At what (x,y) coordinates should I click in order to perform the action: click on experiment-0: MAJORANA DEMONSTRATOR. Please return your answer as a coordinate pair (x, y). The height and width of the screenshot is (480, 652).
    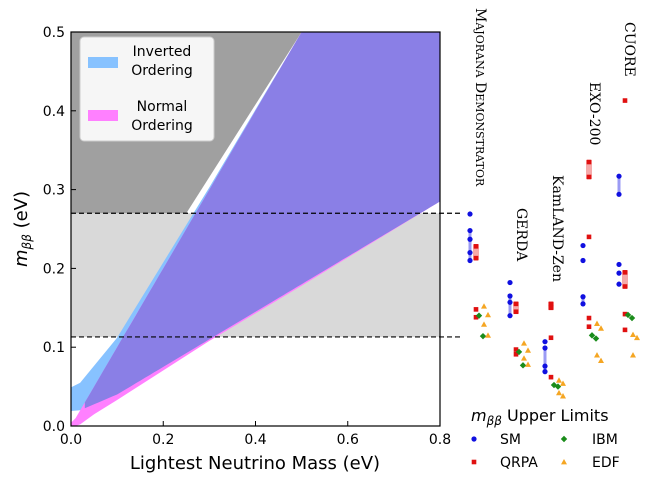
    Looking at the image, I should click on (479, 174).